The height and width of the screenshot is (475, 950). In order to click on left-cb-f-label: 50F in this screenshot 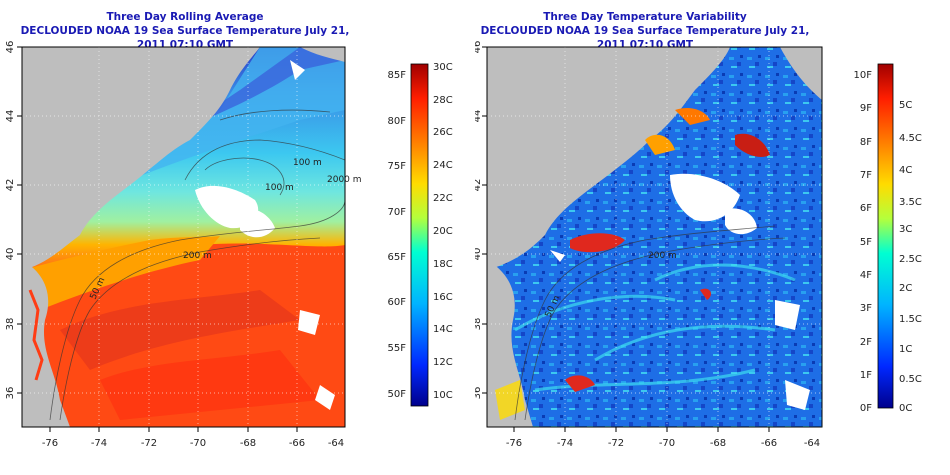, I will do `click(397, 394)`.